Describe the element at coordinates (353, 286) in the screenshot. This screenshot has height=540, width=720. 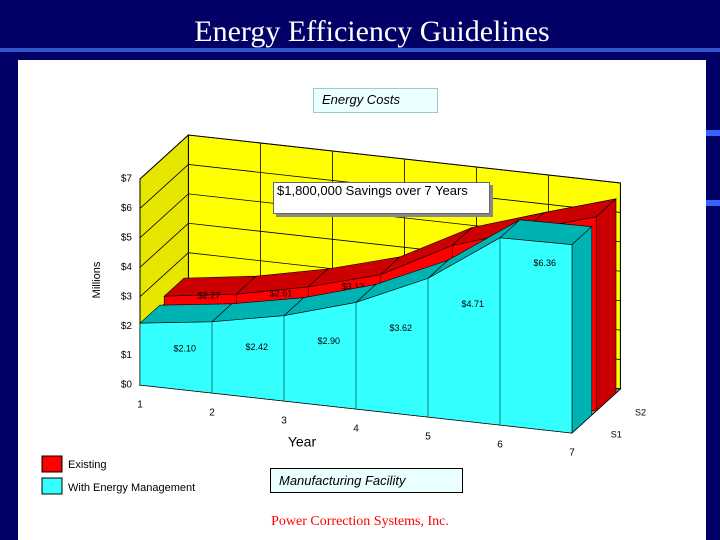
I see `value-label: $3.13` at that location.